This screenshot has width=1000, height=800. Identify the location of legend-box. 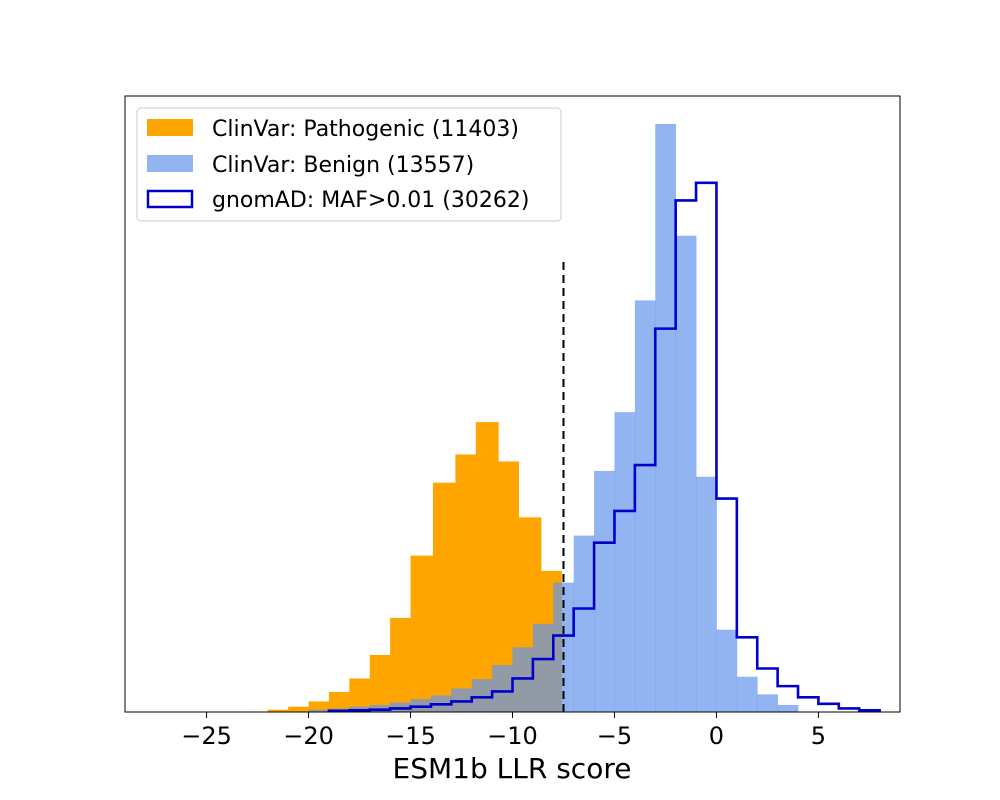
(349, 164).